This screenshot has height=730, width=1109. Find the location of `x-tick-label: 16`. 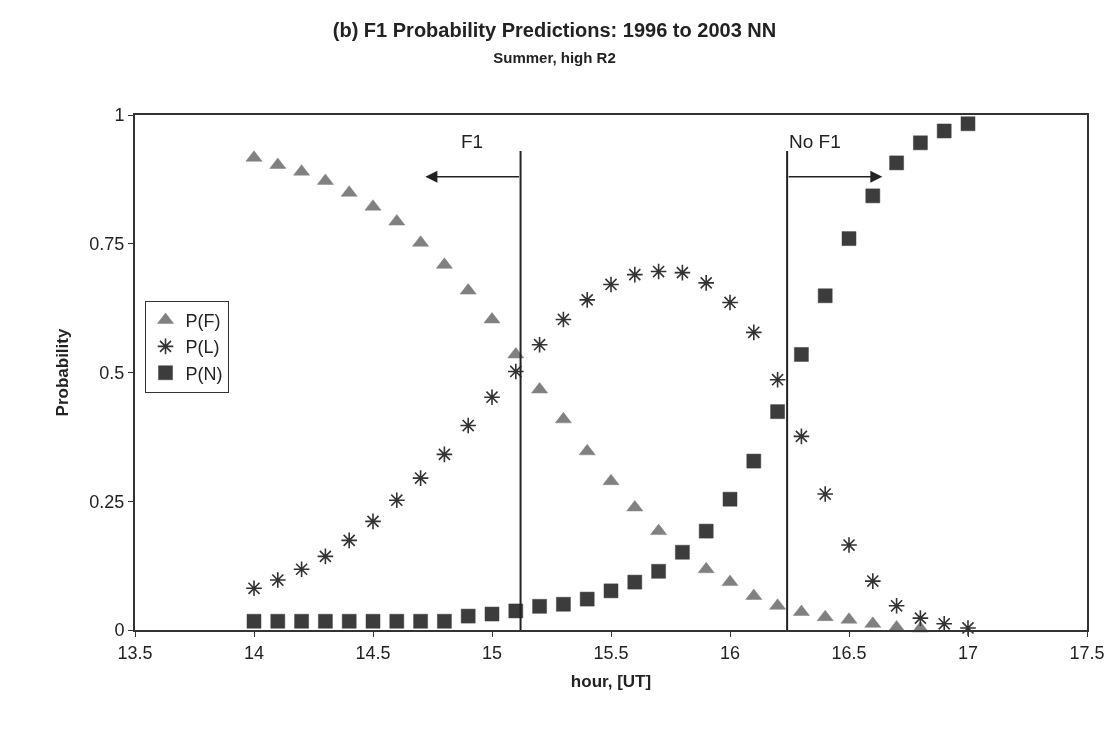

x-tick-label: 16 is located at coordinates (730, 652).